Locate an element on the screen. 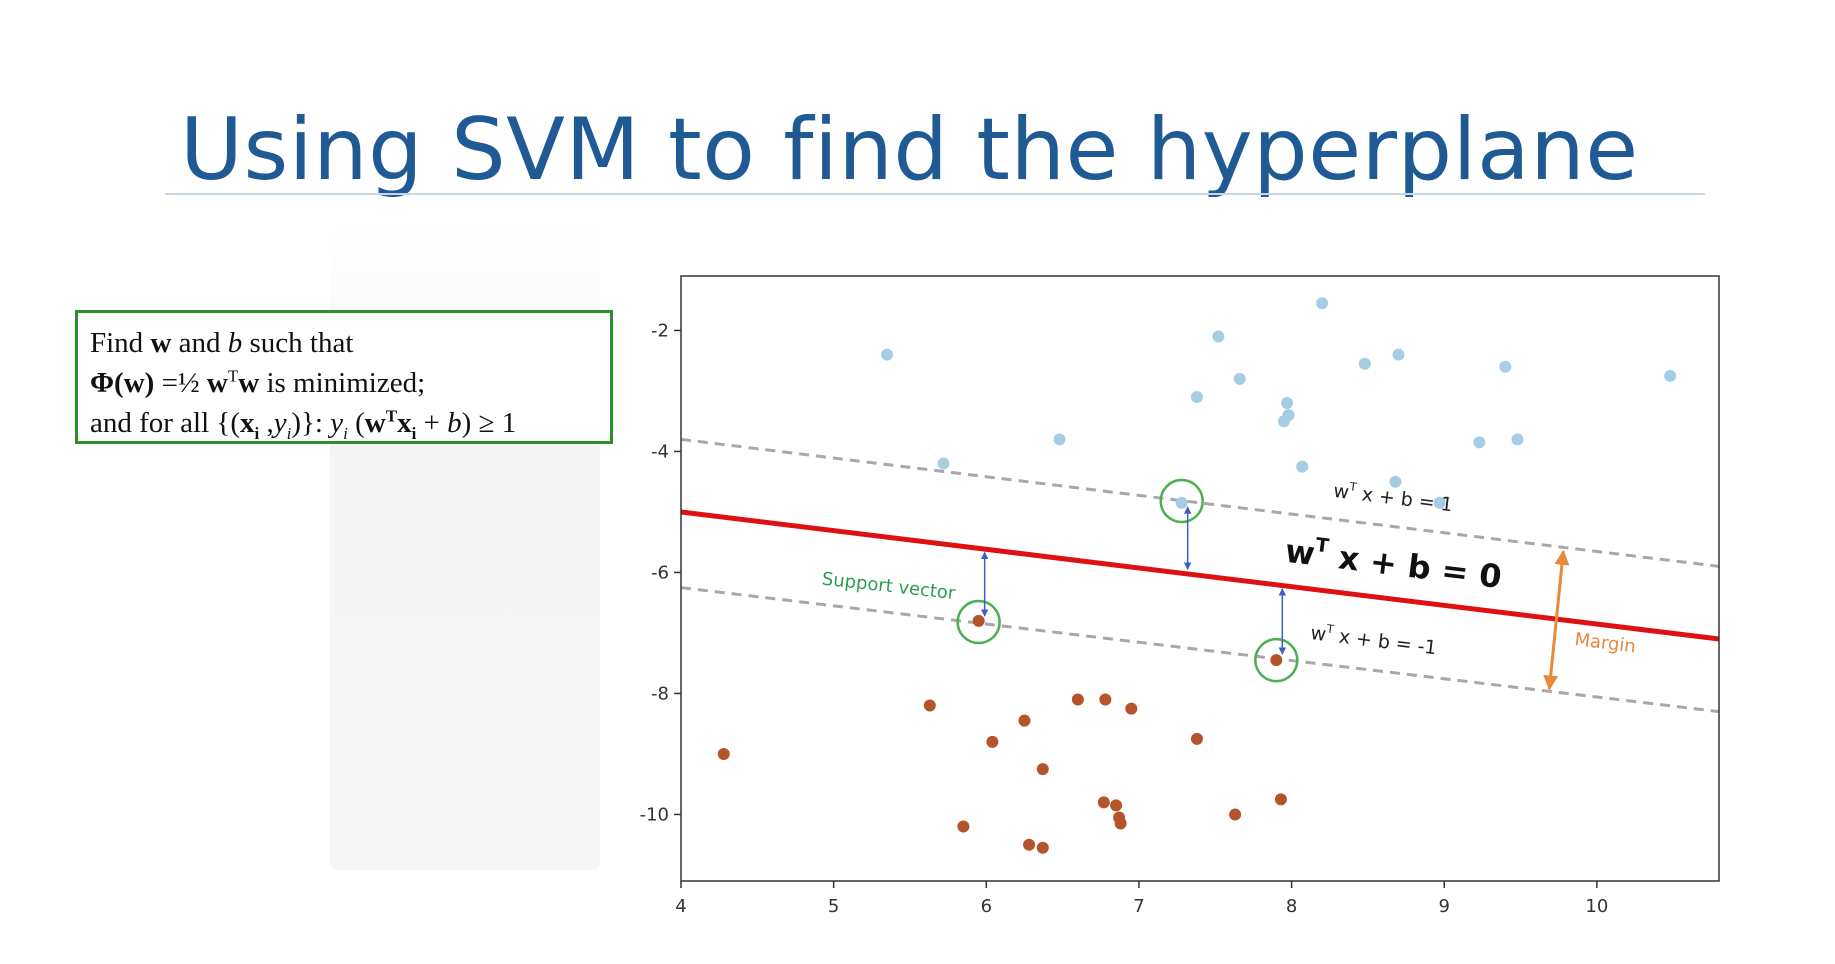  y-tick-label: -10 is located at coordinates (654, 814).